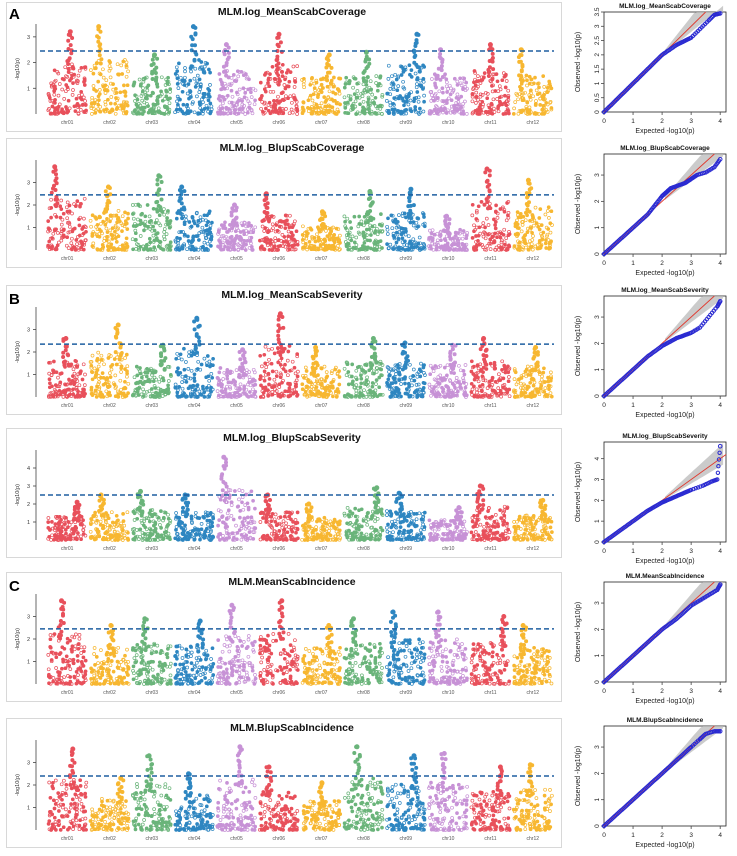 The height and width of the screenshot is (856, 737). I want to click on chromosome-chr02-points, so click(109, 70).